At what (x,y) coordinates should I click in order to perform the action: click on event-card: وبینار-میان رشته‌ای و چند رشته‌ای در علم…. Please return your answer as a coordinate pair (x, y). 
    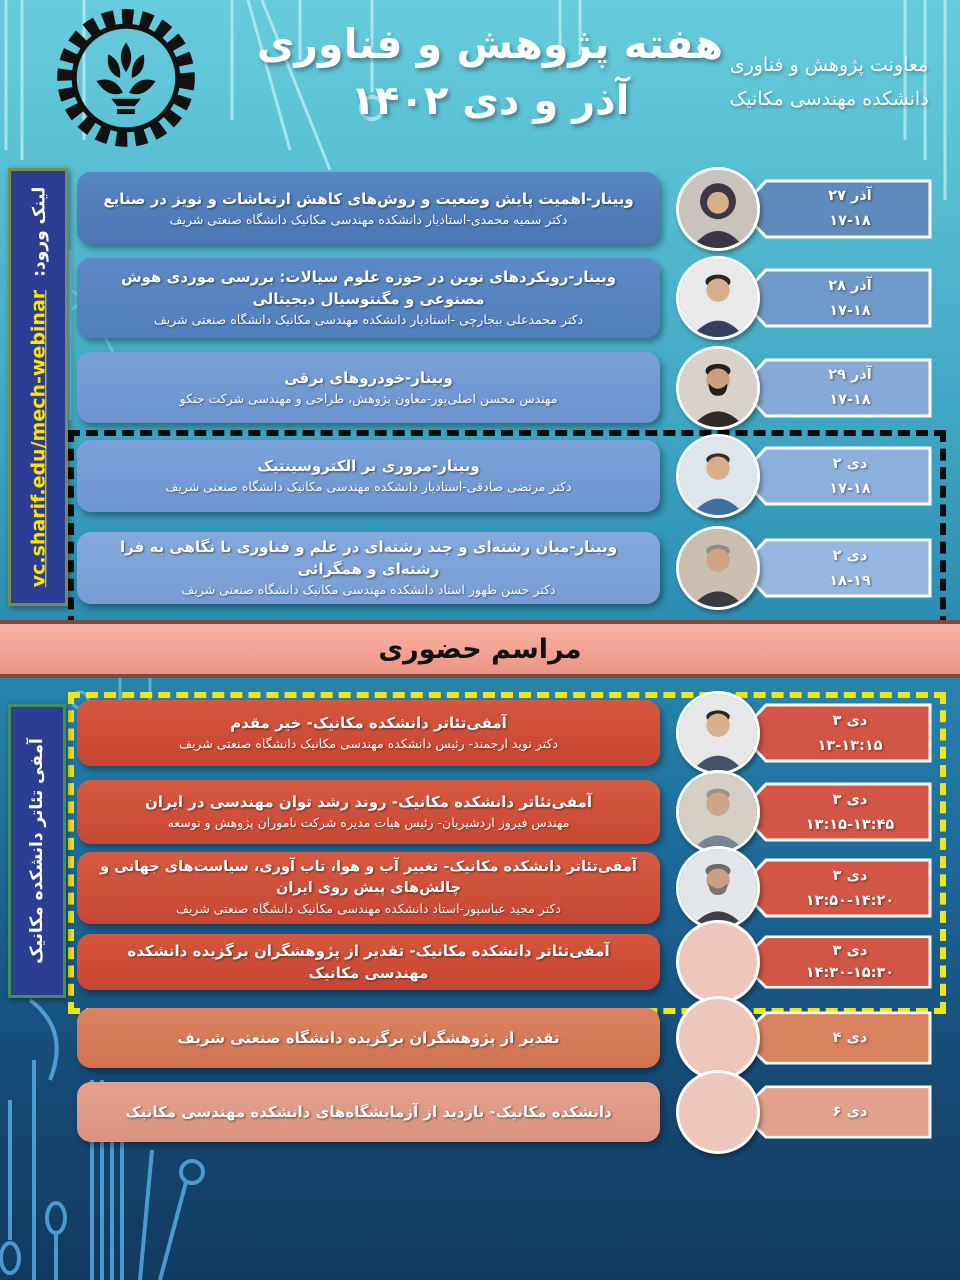
    Looking at the image, I should click on (368, 568).